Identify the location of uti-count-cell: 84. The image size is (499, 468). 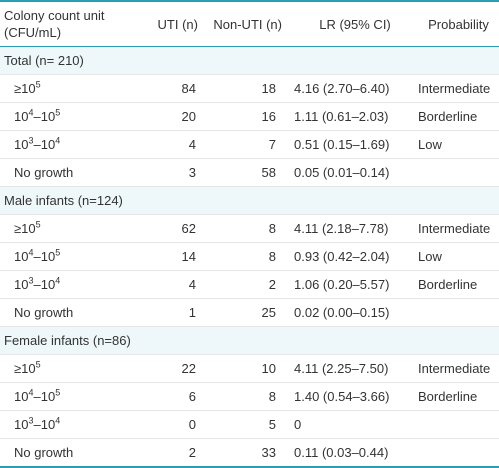
(173, 88).